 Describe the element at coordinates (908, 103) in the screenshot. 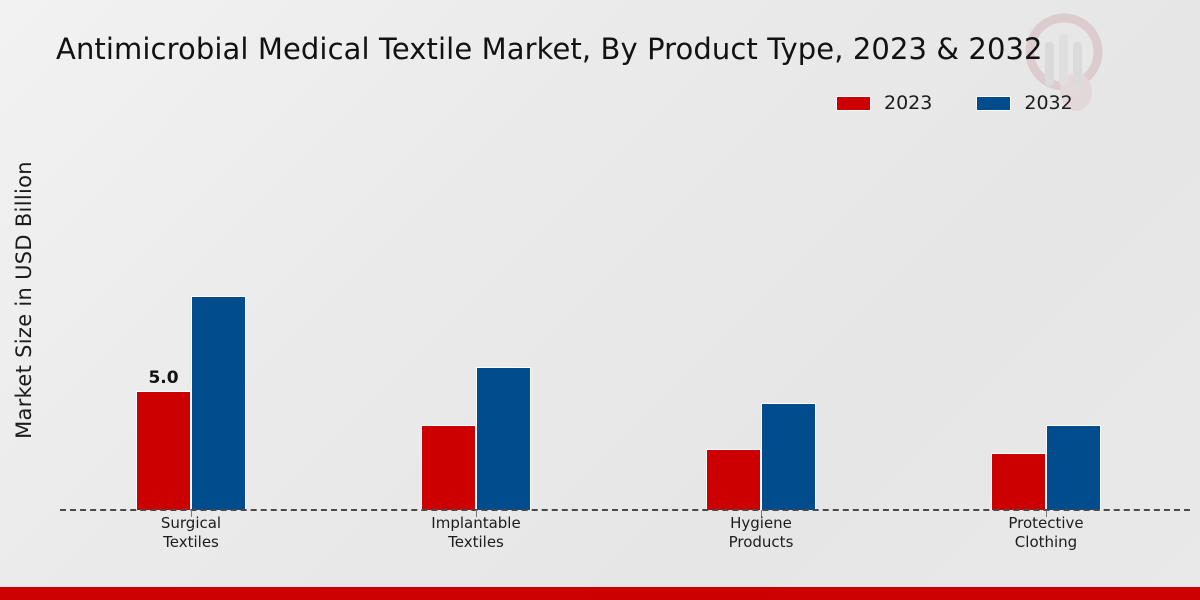

I see `legend-label-2023: 2023` at that location.